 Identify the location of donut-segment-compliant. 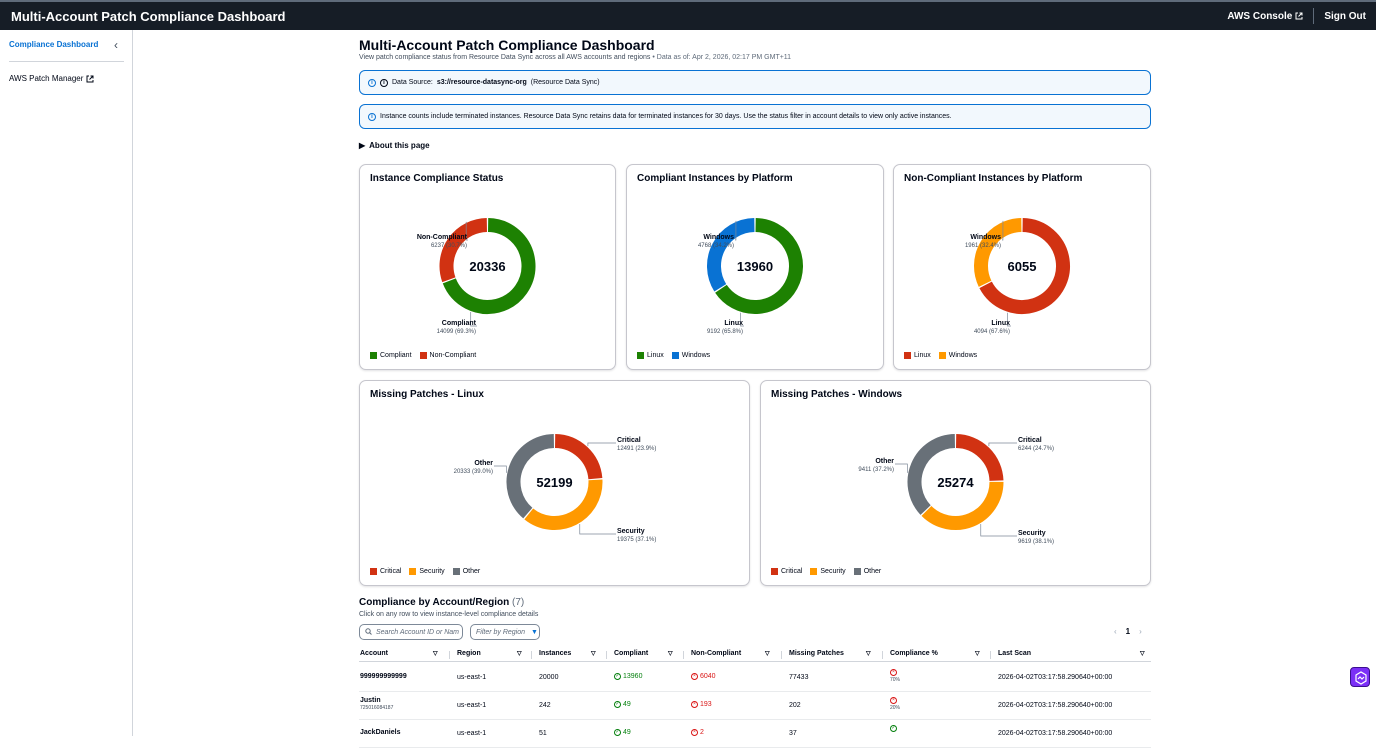
(489, 266).